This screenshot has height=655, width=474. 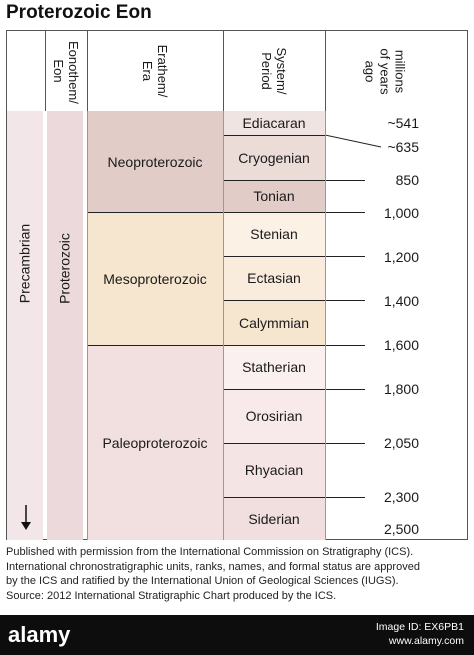 I want to click on proterozoic-label: Proterozoic, so click(x=64, y=268).